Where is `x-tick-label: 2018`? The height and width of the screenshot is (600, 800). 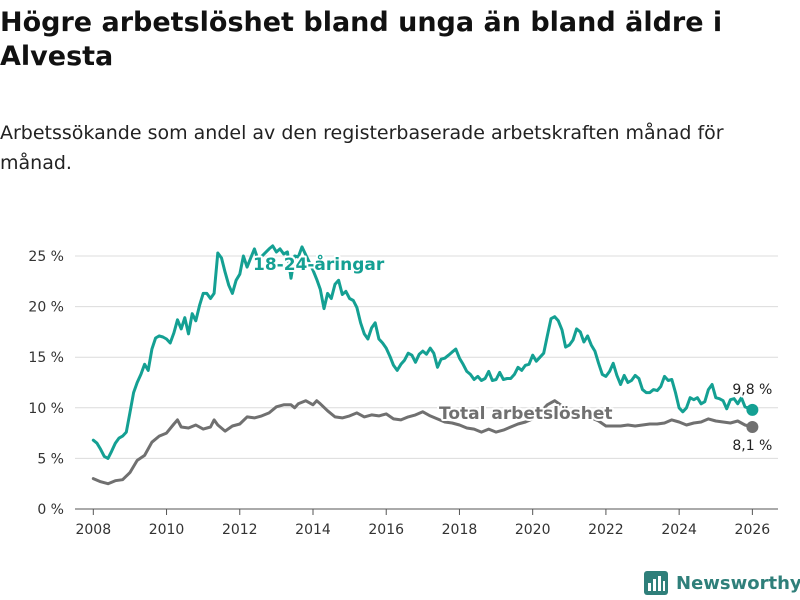
x-tick-label: 2018 is located at coordinates (460, 530).